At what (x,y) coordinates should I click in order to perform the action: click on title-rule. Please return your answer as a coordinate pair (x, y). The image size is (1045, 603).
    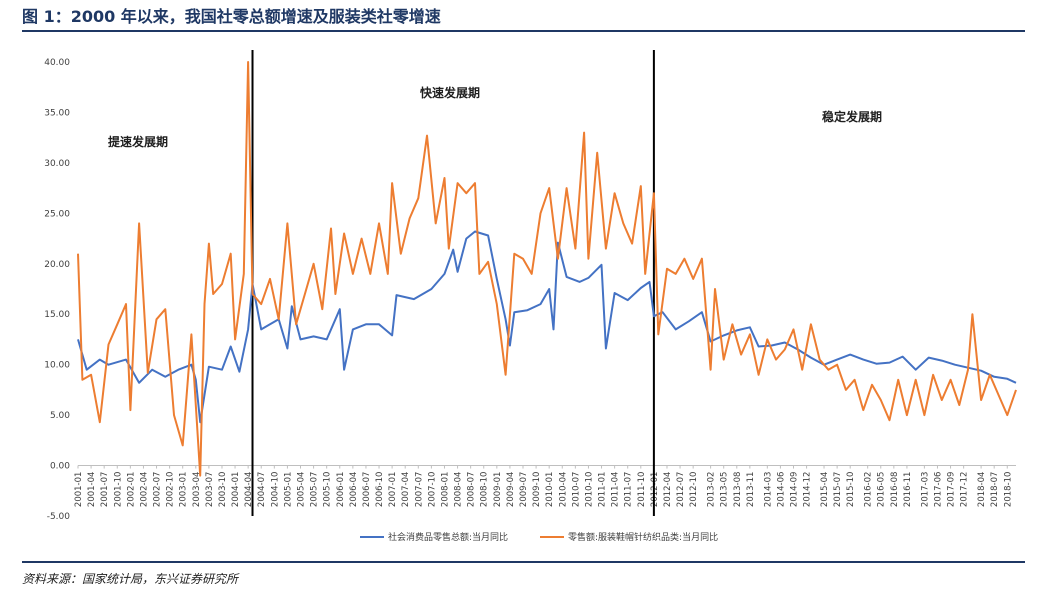
    Looking at the image, I should click on (523, 31).